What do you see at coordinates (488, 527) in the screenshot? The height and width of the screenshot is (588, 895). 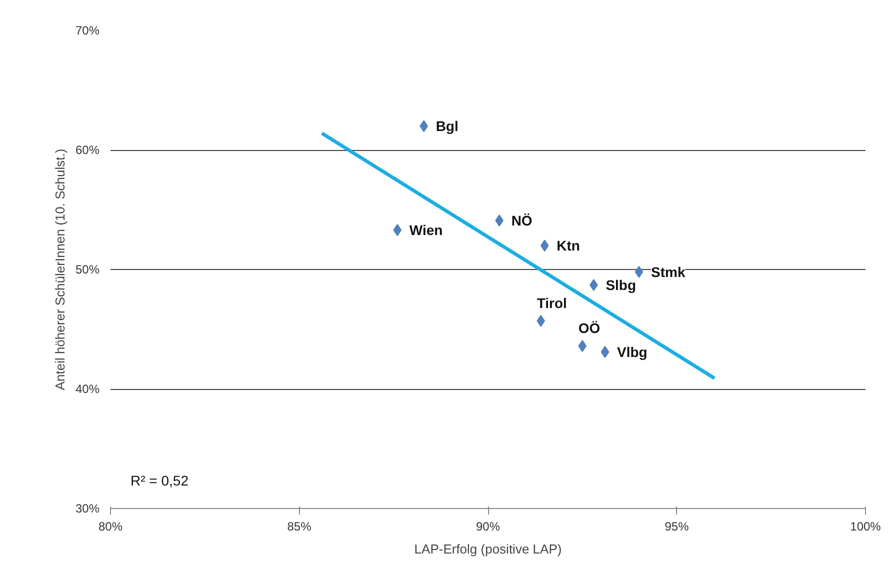 I see `x-tick-label: 90%` at bounding box center [488, 527].